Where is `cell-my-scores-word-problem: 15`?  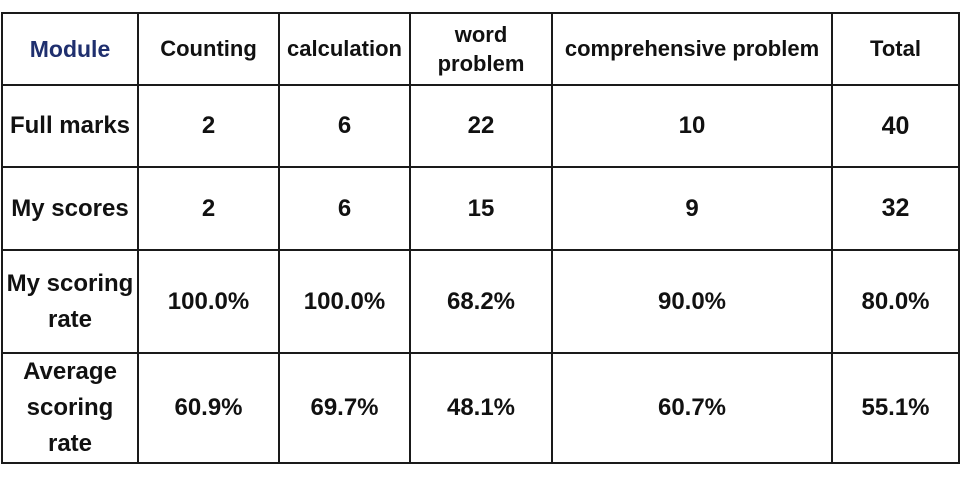
cell-my-scores-word-problem: 15 is located at coordinates (481, 208).